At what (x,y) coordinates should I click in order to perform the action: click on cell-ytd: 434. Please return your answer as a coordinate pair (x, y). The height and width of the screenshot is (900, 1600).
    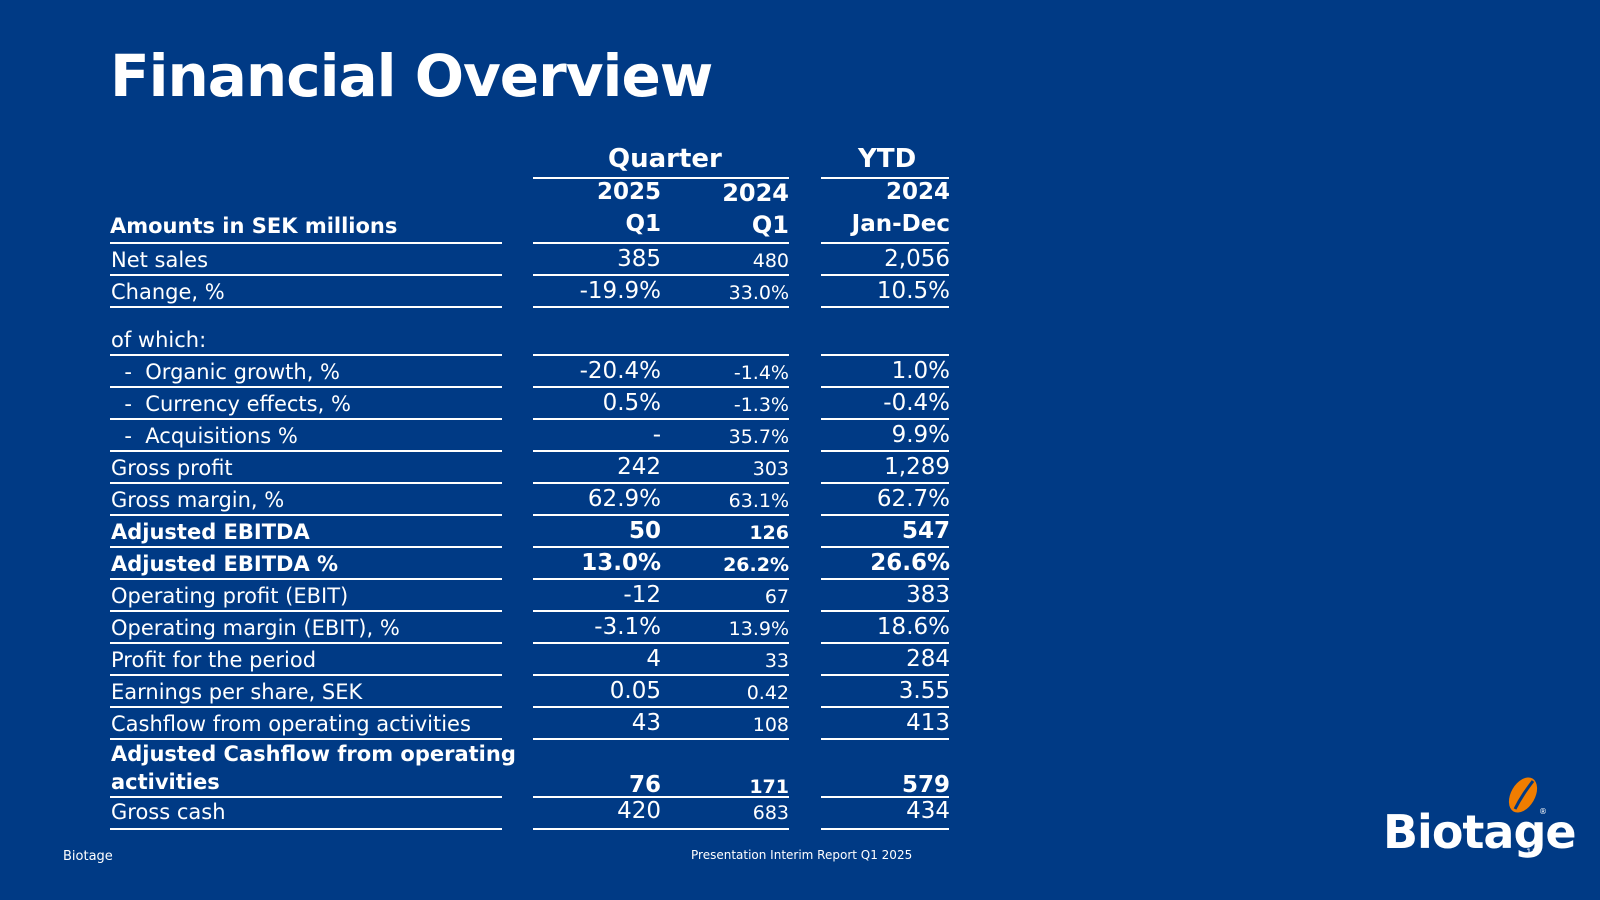
    Looking at the image, I should click on (928, 811).